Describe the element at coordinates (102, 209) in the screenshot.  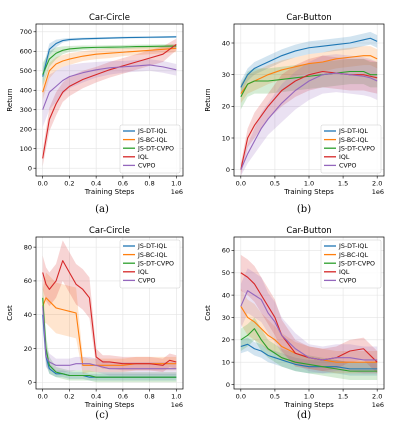
I see `panel-caption: (a)` at that location.